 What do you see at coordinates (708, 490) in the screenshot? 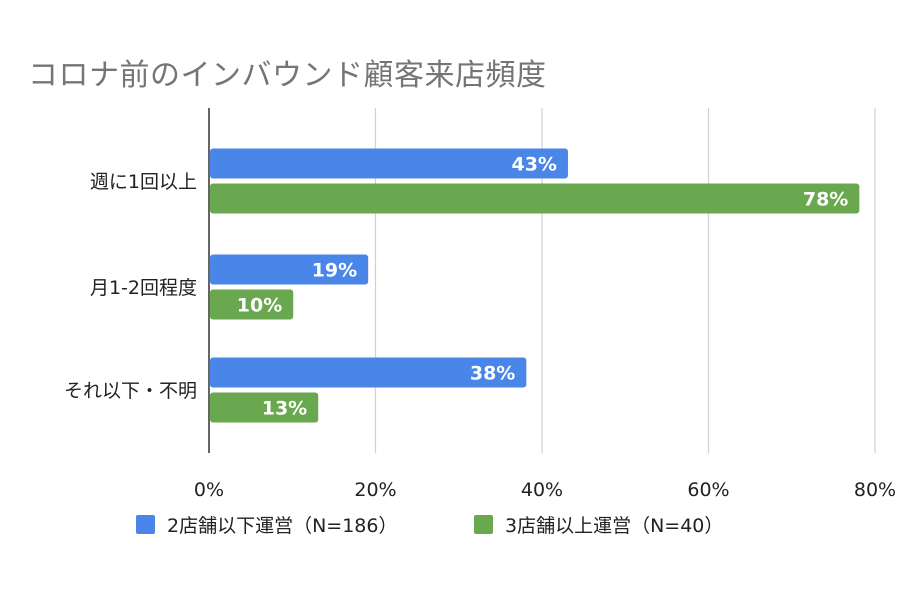
I see `x-tick-label: 60%` at bounding box center [708, 490].